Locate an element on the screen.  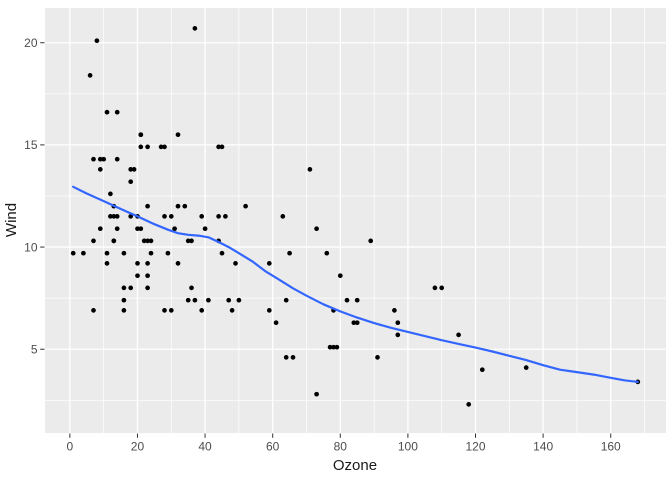
x-tick-label: 120 is located at coordinates (475, 447).